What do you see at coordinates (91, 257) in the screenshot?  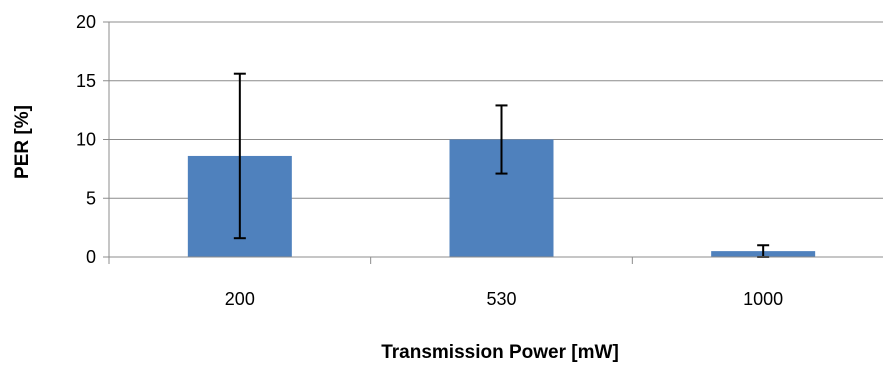 I see `y-tick-label-0: 0` at bounding box center [91, 257].